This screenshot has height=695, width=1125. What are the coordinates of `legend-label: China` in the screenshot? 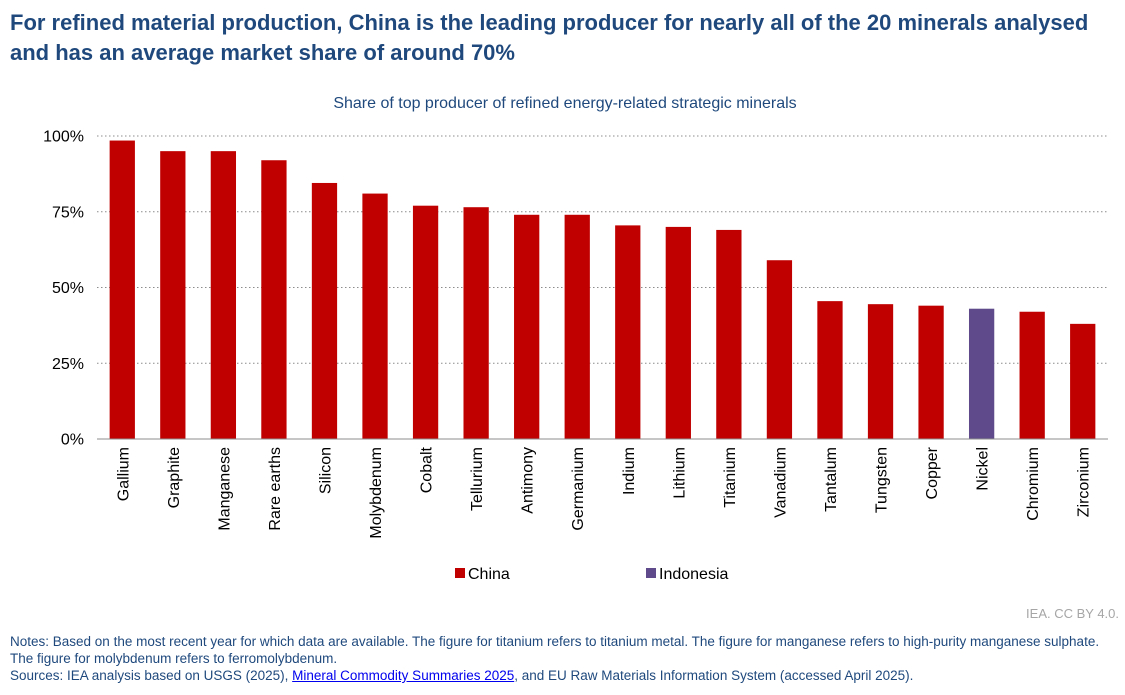 It's located at (489, 574).